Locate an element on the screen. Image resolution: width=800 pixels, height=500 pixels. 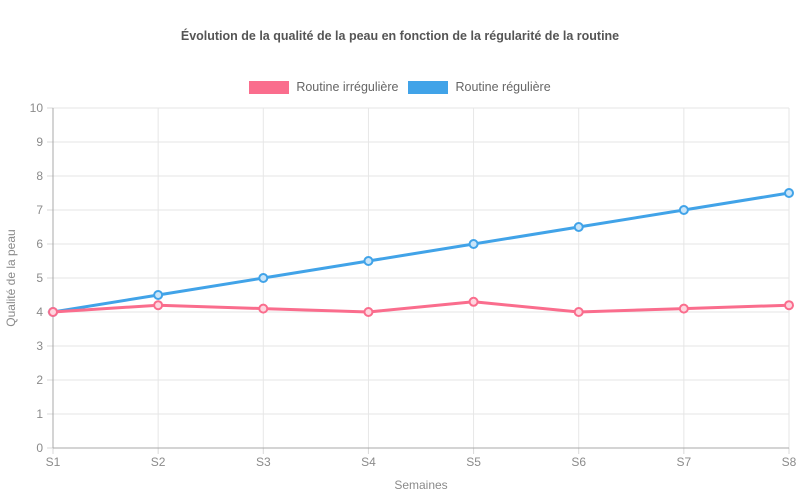
y-tick-label: 7 is located at coordinates (39, 210).